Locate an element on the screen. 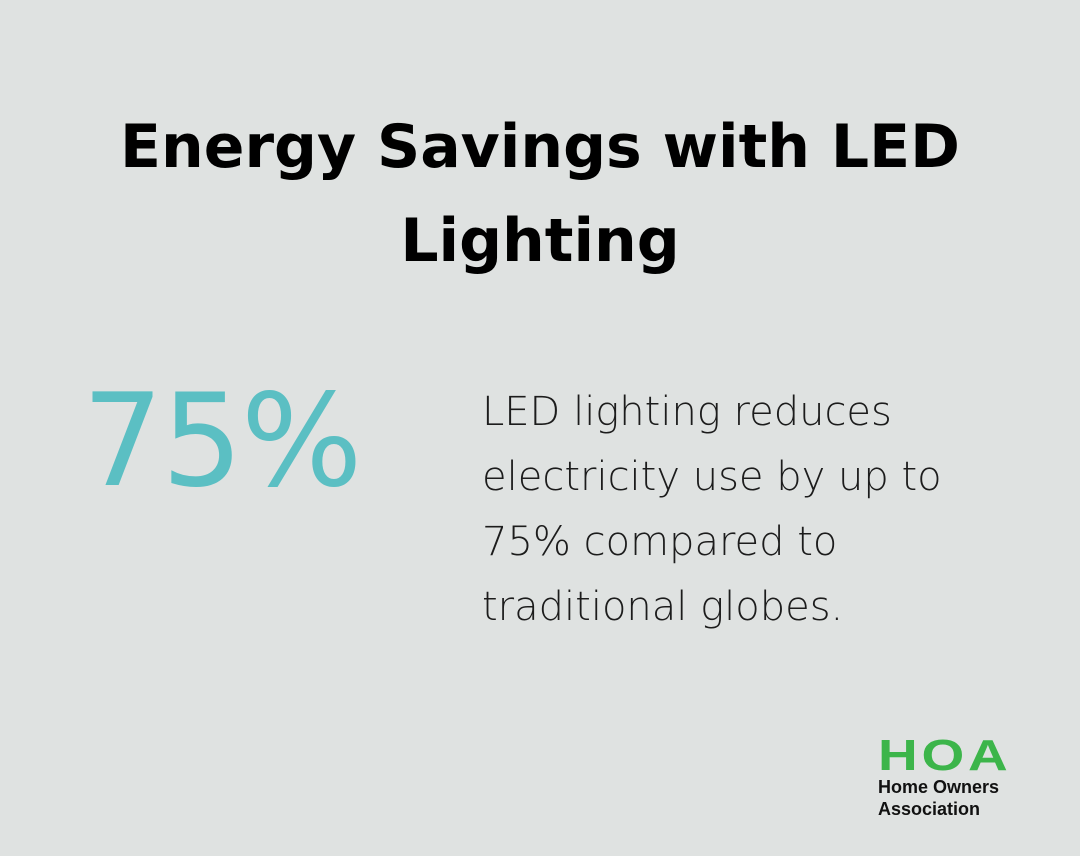 This screenshot has height=856, width=1080. hoa-logo-mark: HOA is located at coordinates (945, 755).